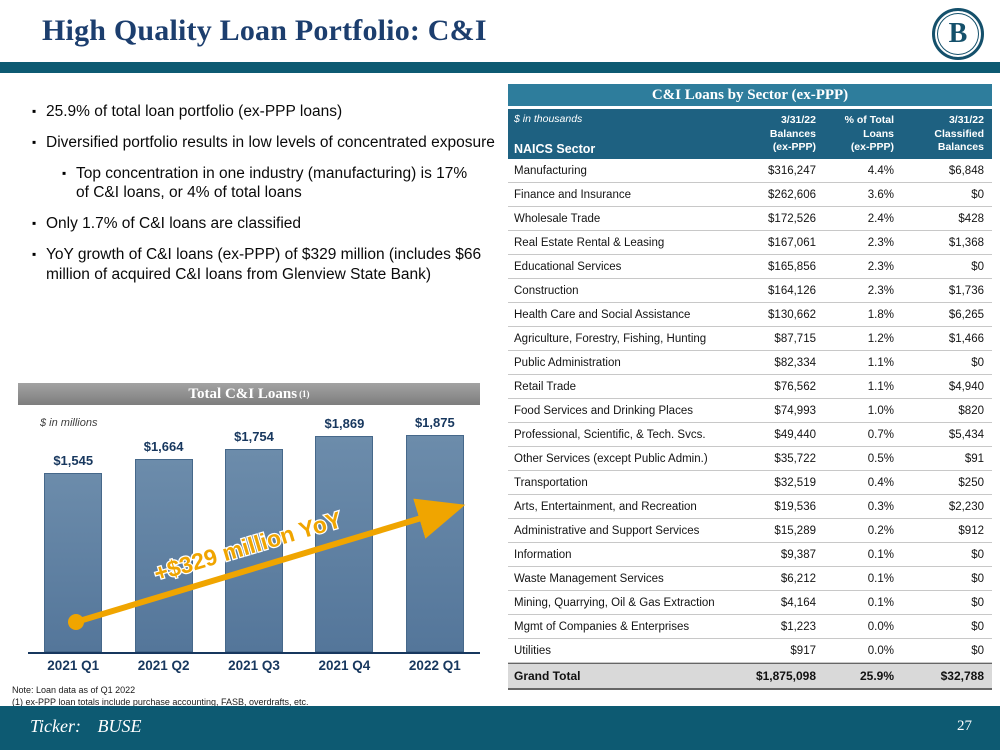  I want to click on chart-title-bar: Total C&I Loans (1), so click(249, 394).